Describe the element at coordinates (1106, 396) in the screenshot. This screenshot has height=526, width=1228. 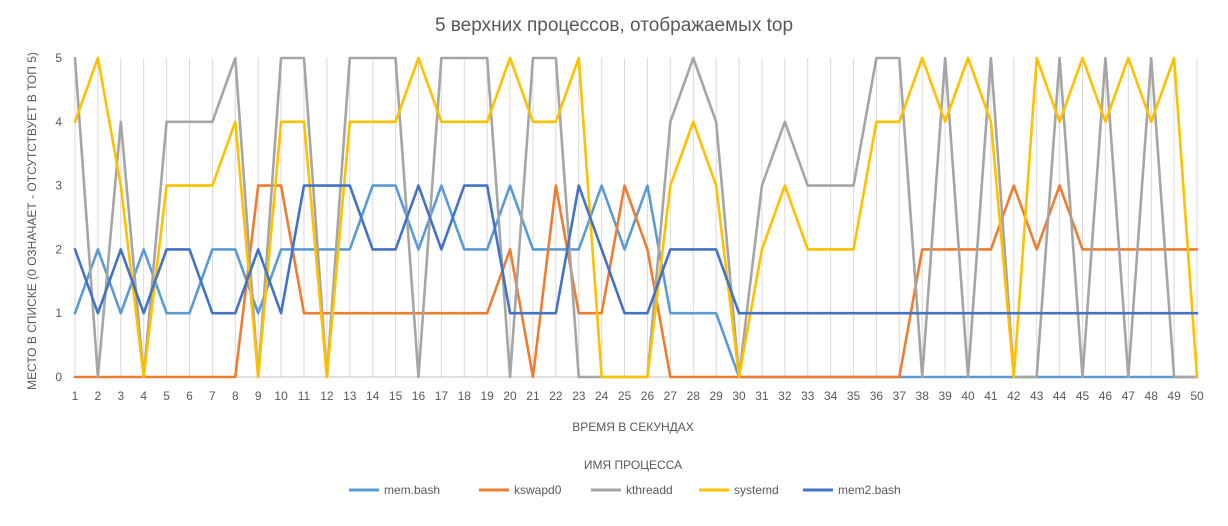
I see `x-tick-label: 46` at that location.